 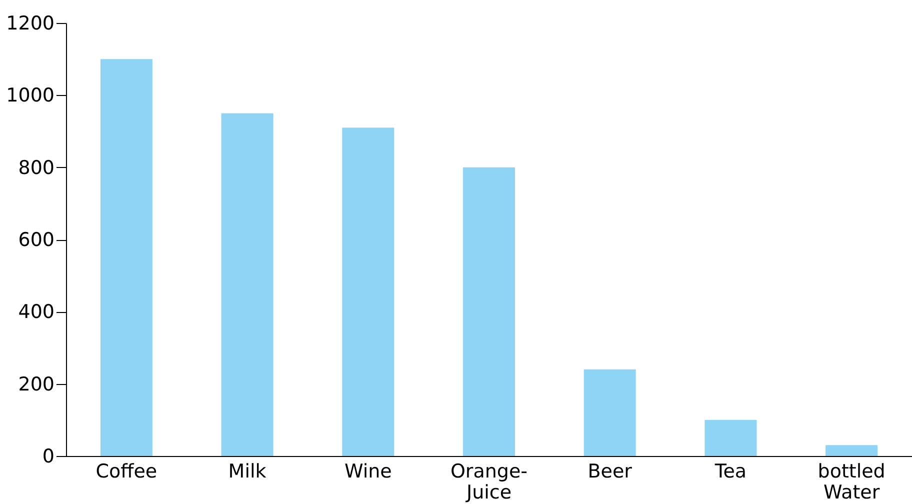 What do you see at coordinates (730, 471) in the screenshot?
I see `x-tick-label: Tea` at bounding box center [730, 471].